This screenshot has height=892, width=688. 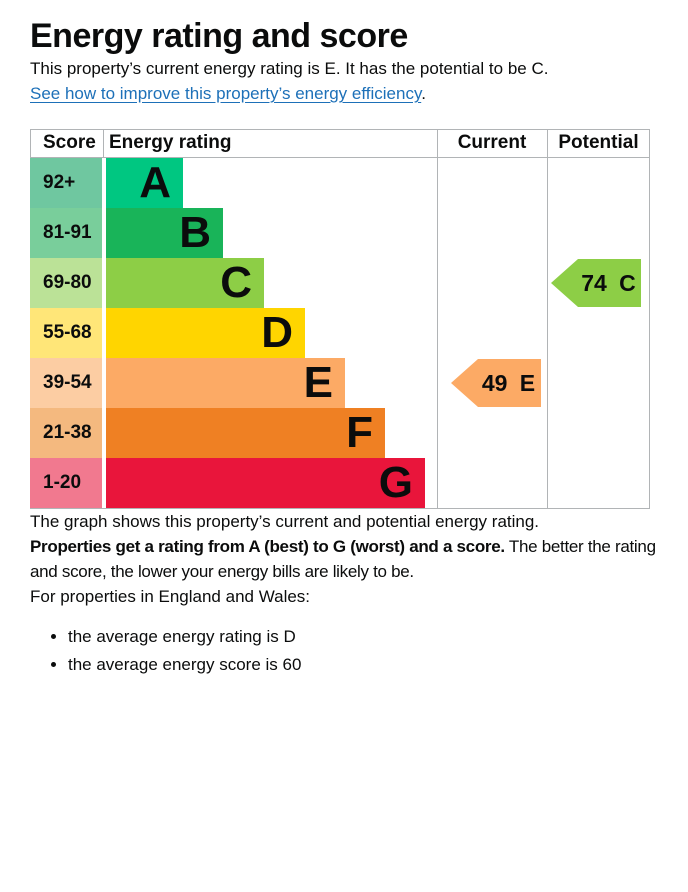 What do you see at coordinates (340, 157) in the screenshot?
I see `header-bottom-border` at bounding box center [340, 157].